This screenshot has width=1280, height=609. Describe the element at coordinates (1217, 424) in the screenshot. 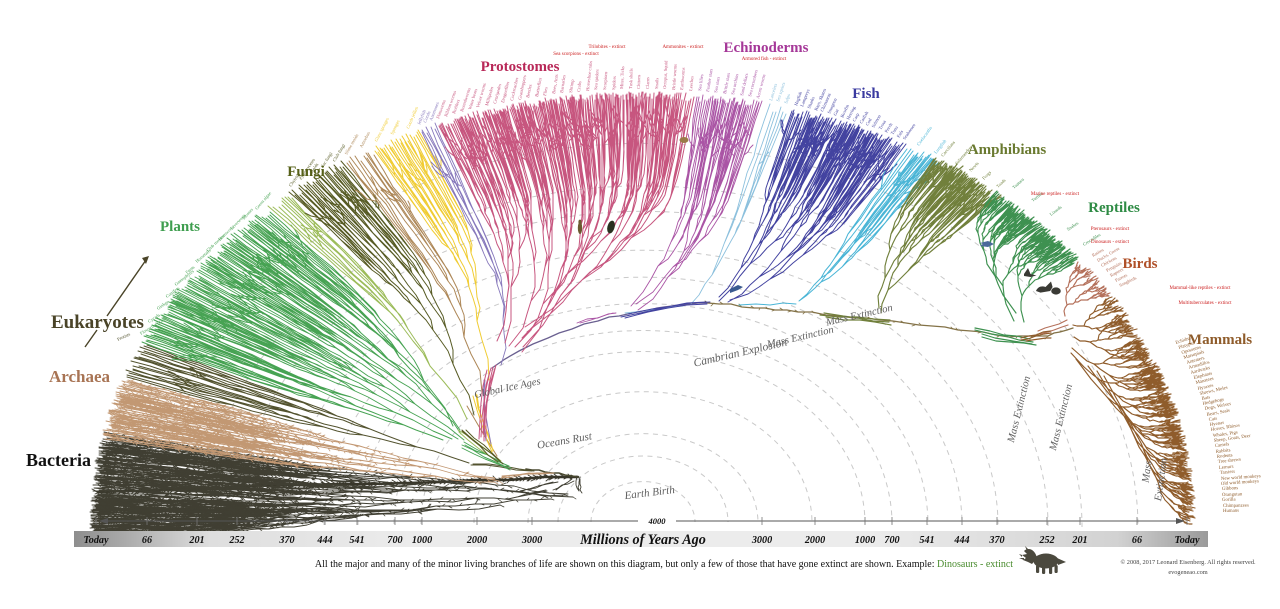

I see `svg-text: Hyenas` at that location.